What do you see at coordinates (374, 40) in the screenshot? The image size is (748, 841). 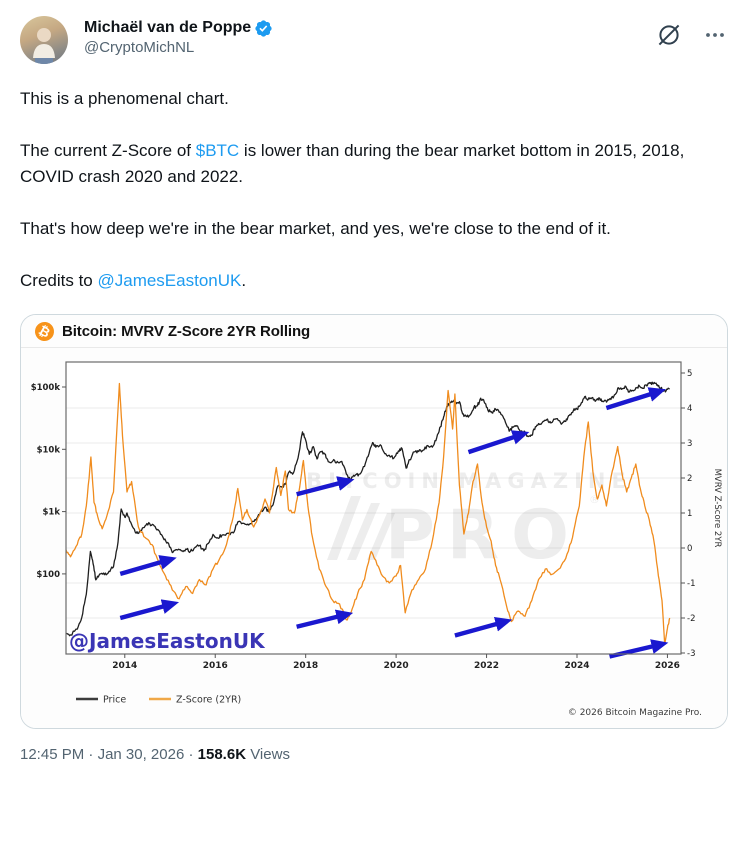 I see `post-header: Michaël van de Poppe @CryptoMichNL` at bounding box center [374, 40].